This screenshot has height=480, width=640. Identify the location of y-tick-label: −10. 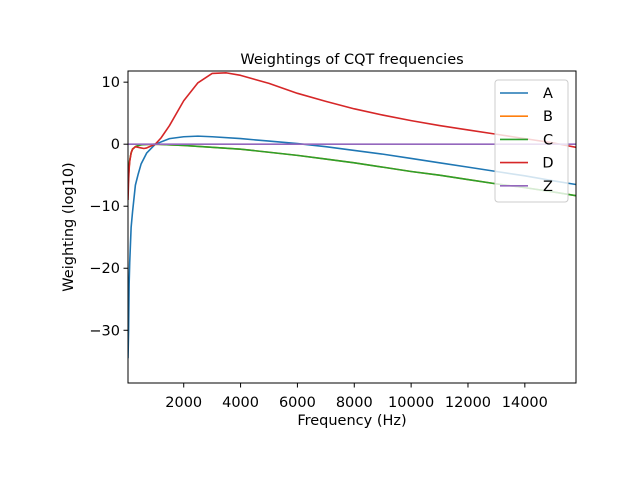
(104, 207).